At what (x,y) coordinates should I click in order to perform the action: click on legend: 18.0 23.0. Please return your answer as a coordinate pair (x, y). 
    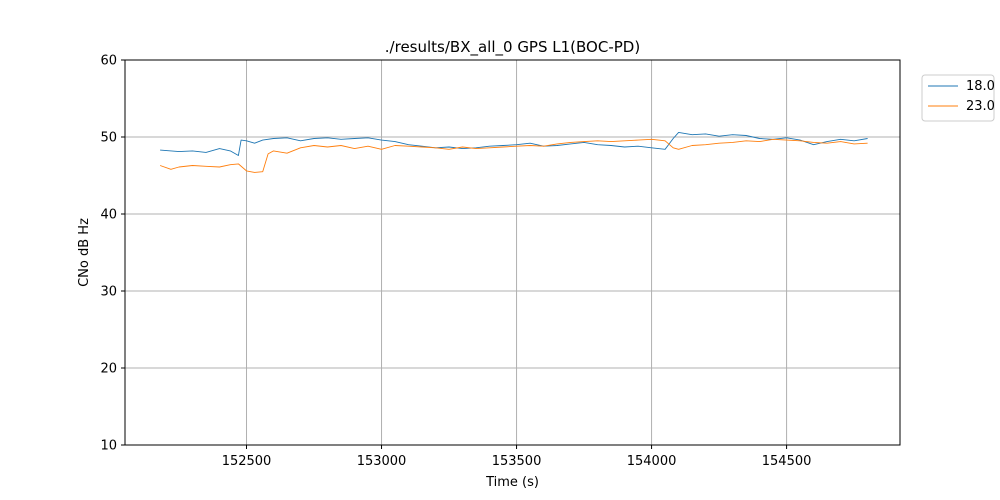
    Looking at the image, I should click on (958, 98).